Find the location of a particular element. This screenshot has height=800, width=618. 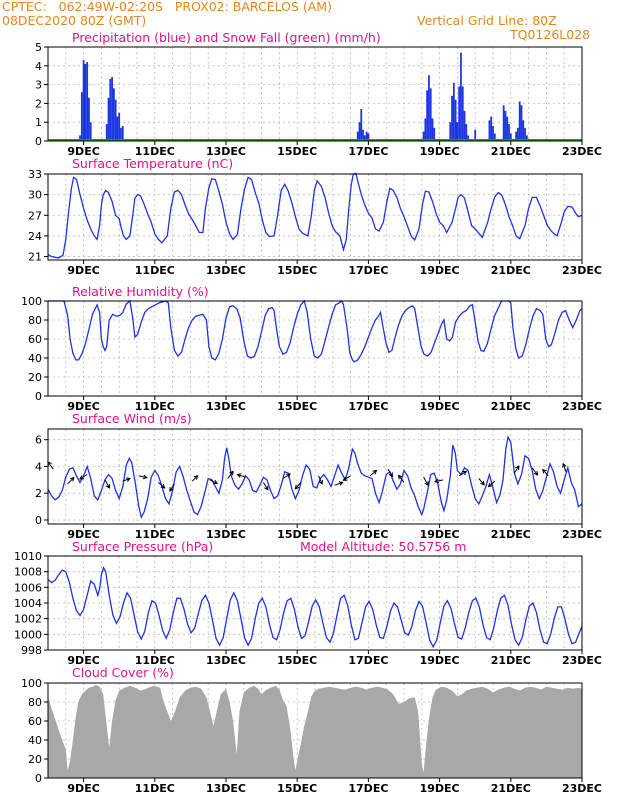

temp-line is located at coordinates (315, 215).